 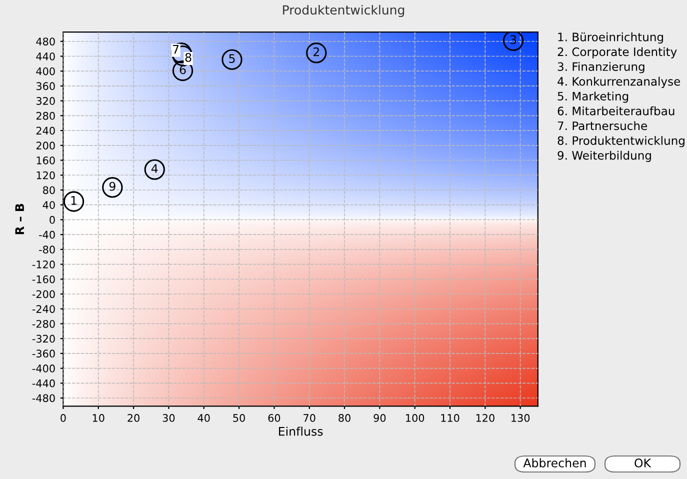 I want to click on annotation: 4, so click(x=154, y=168).